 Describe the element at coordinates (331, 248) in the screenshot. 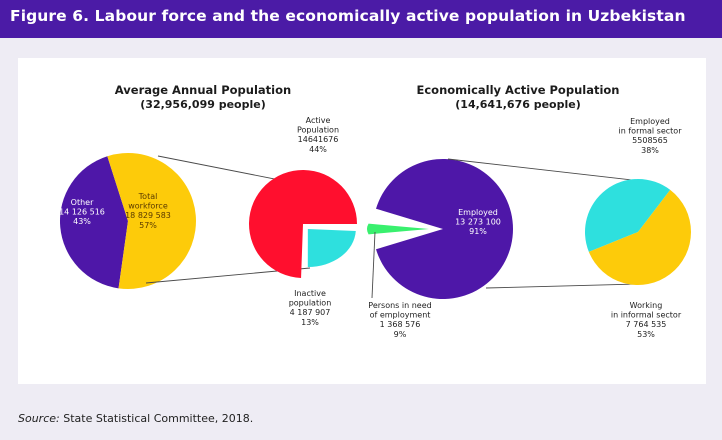

I see `slice-inactive-population` at that location.